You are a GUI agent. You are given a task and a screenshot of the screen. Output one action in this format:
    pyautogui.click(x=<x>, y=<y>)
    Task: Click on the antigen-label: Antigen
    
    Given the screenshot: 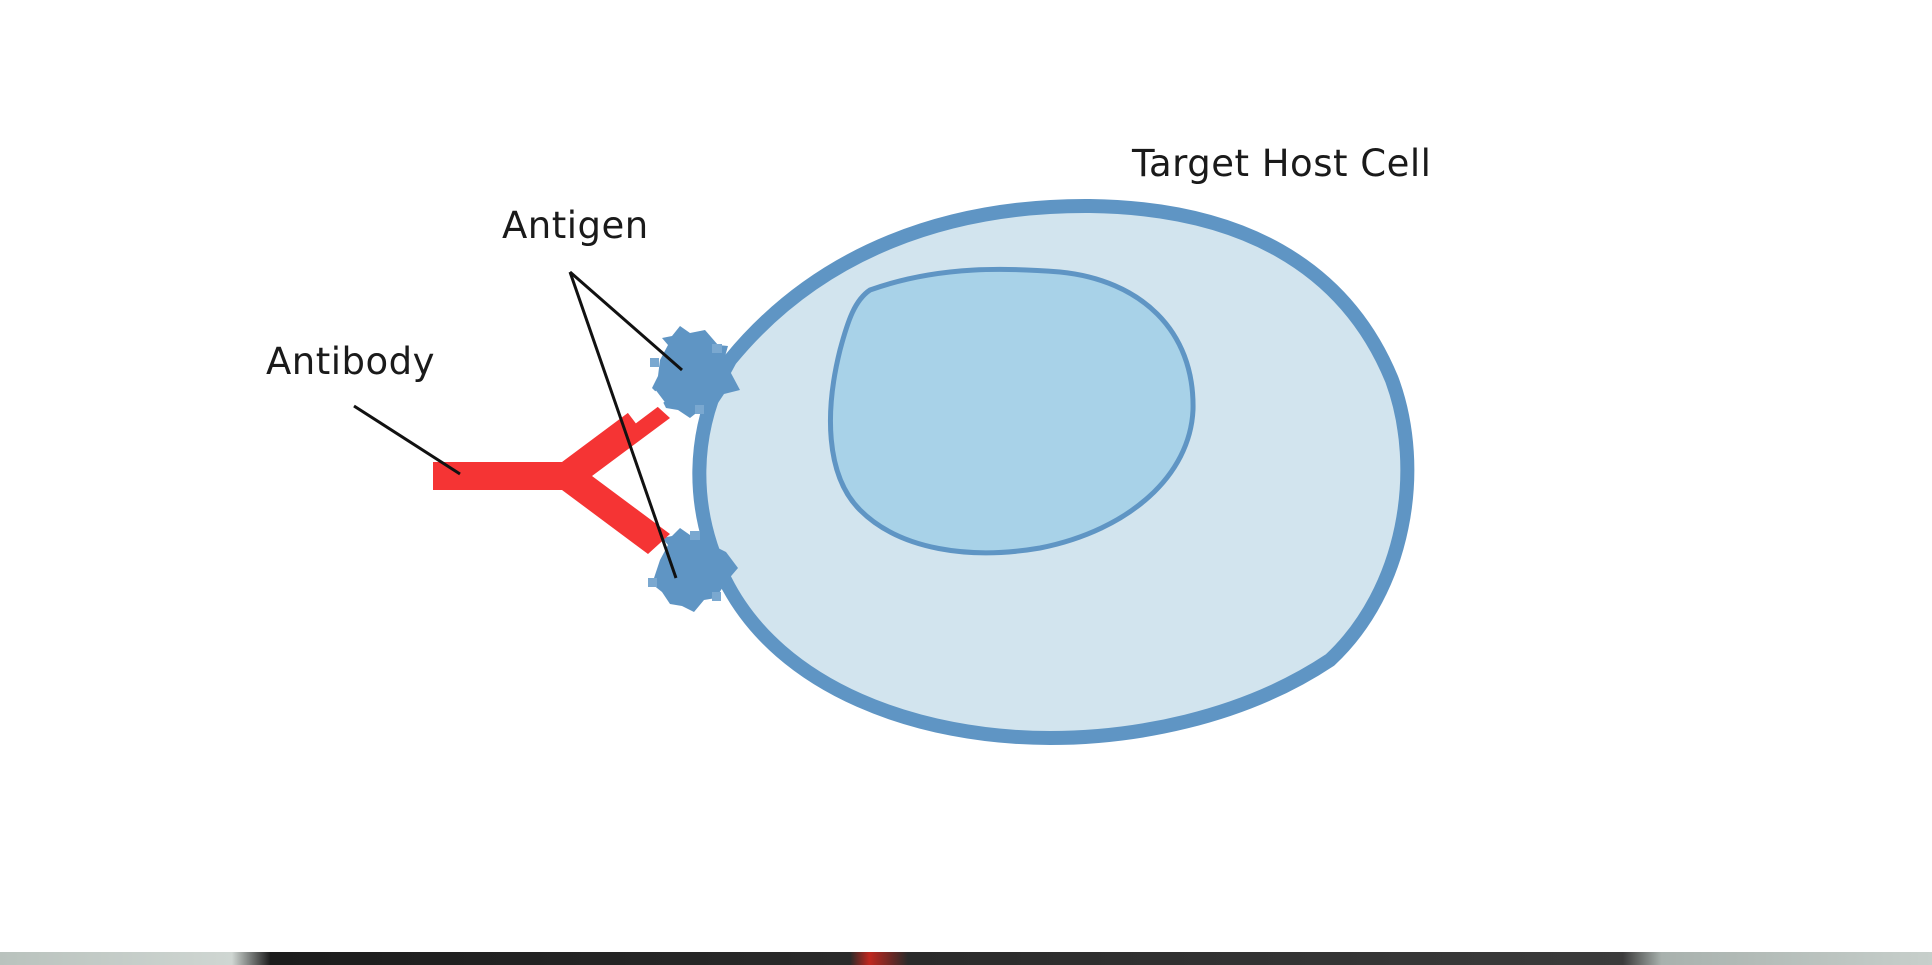 What is the action you would take?
    pyautogui.click(x=575, y=225)
    